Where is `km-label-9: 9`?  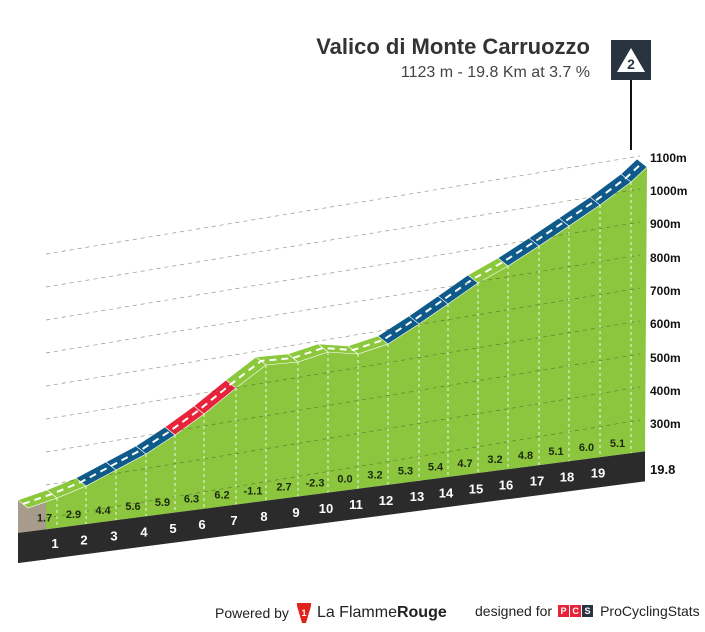
km-label-9: 9 is located at coordinates (295, 512).